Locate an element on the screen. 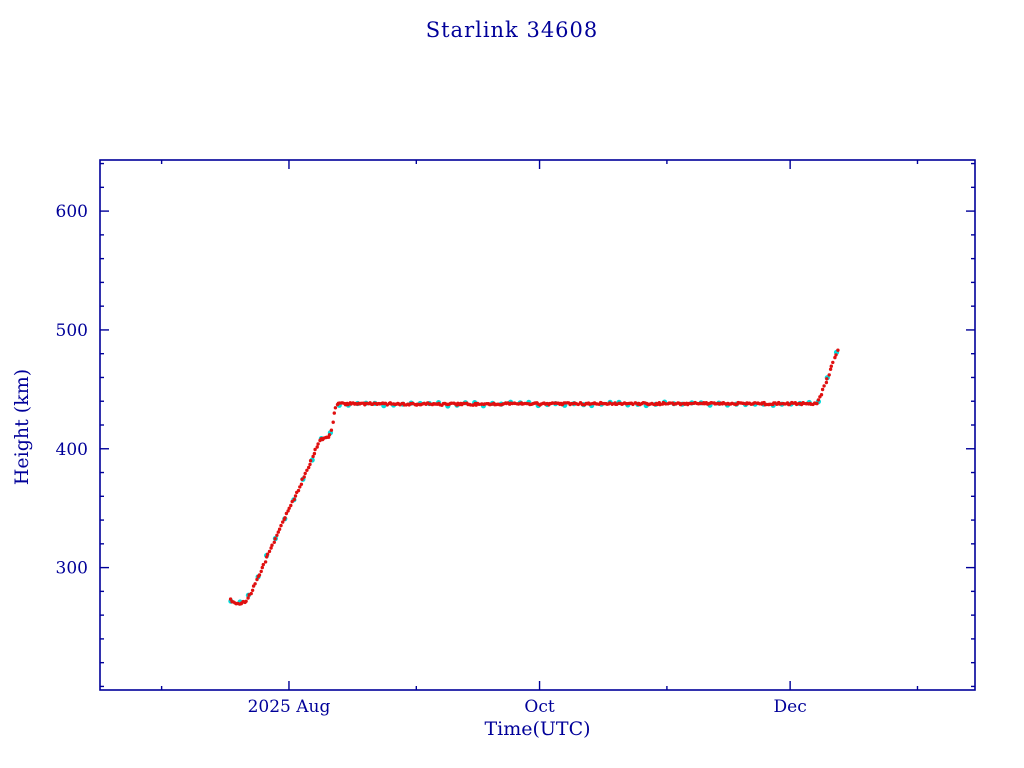 The width and height of the screenshot is (1024, 768). svg-text: Dec is located at coordinates (790, 707).